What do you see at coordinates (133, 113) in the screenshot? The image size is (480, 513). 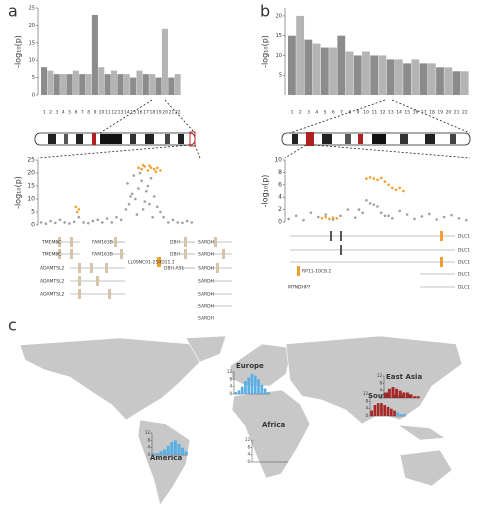 I see `x-tick-label: 15` at bounding box center [133, 113].